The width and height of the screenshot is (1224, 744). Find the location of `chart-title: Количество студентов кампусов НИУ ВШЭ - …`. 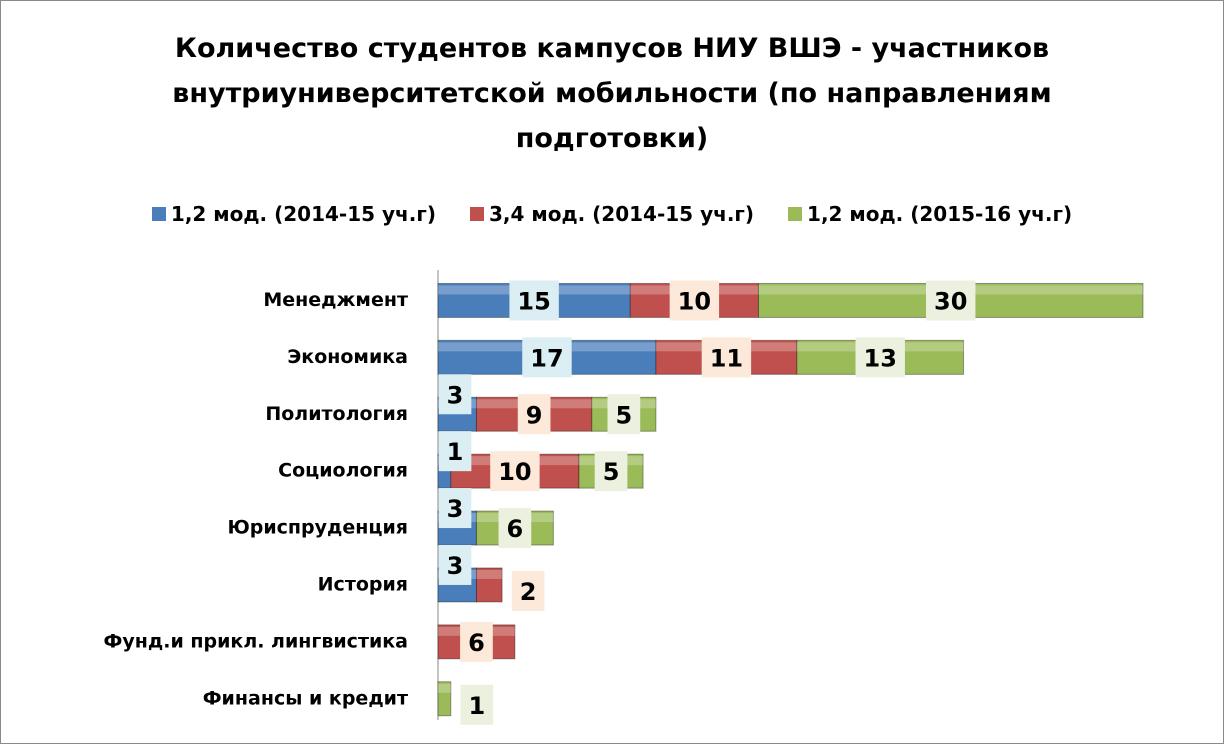

chart-title: Количество студентов кампусов НИУ ВШЭ - … is located at coordinates (612, 93).